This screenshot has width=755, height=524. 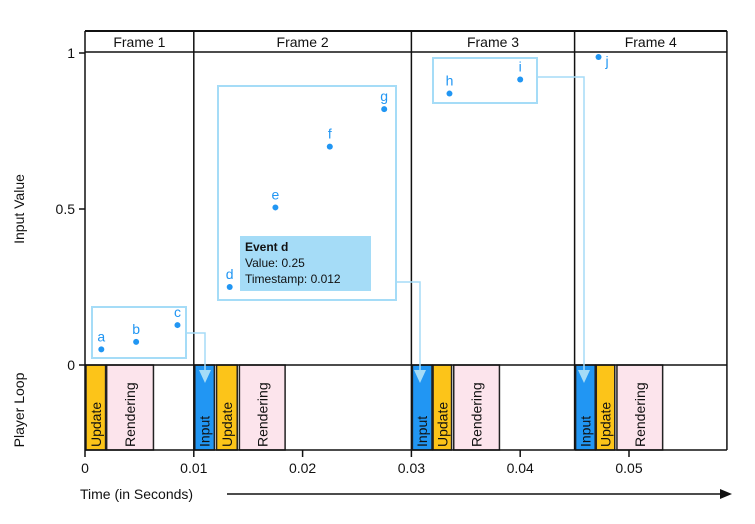 I want to click on tooltip-title: Event d, so click(x=266, y=247).